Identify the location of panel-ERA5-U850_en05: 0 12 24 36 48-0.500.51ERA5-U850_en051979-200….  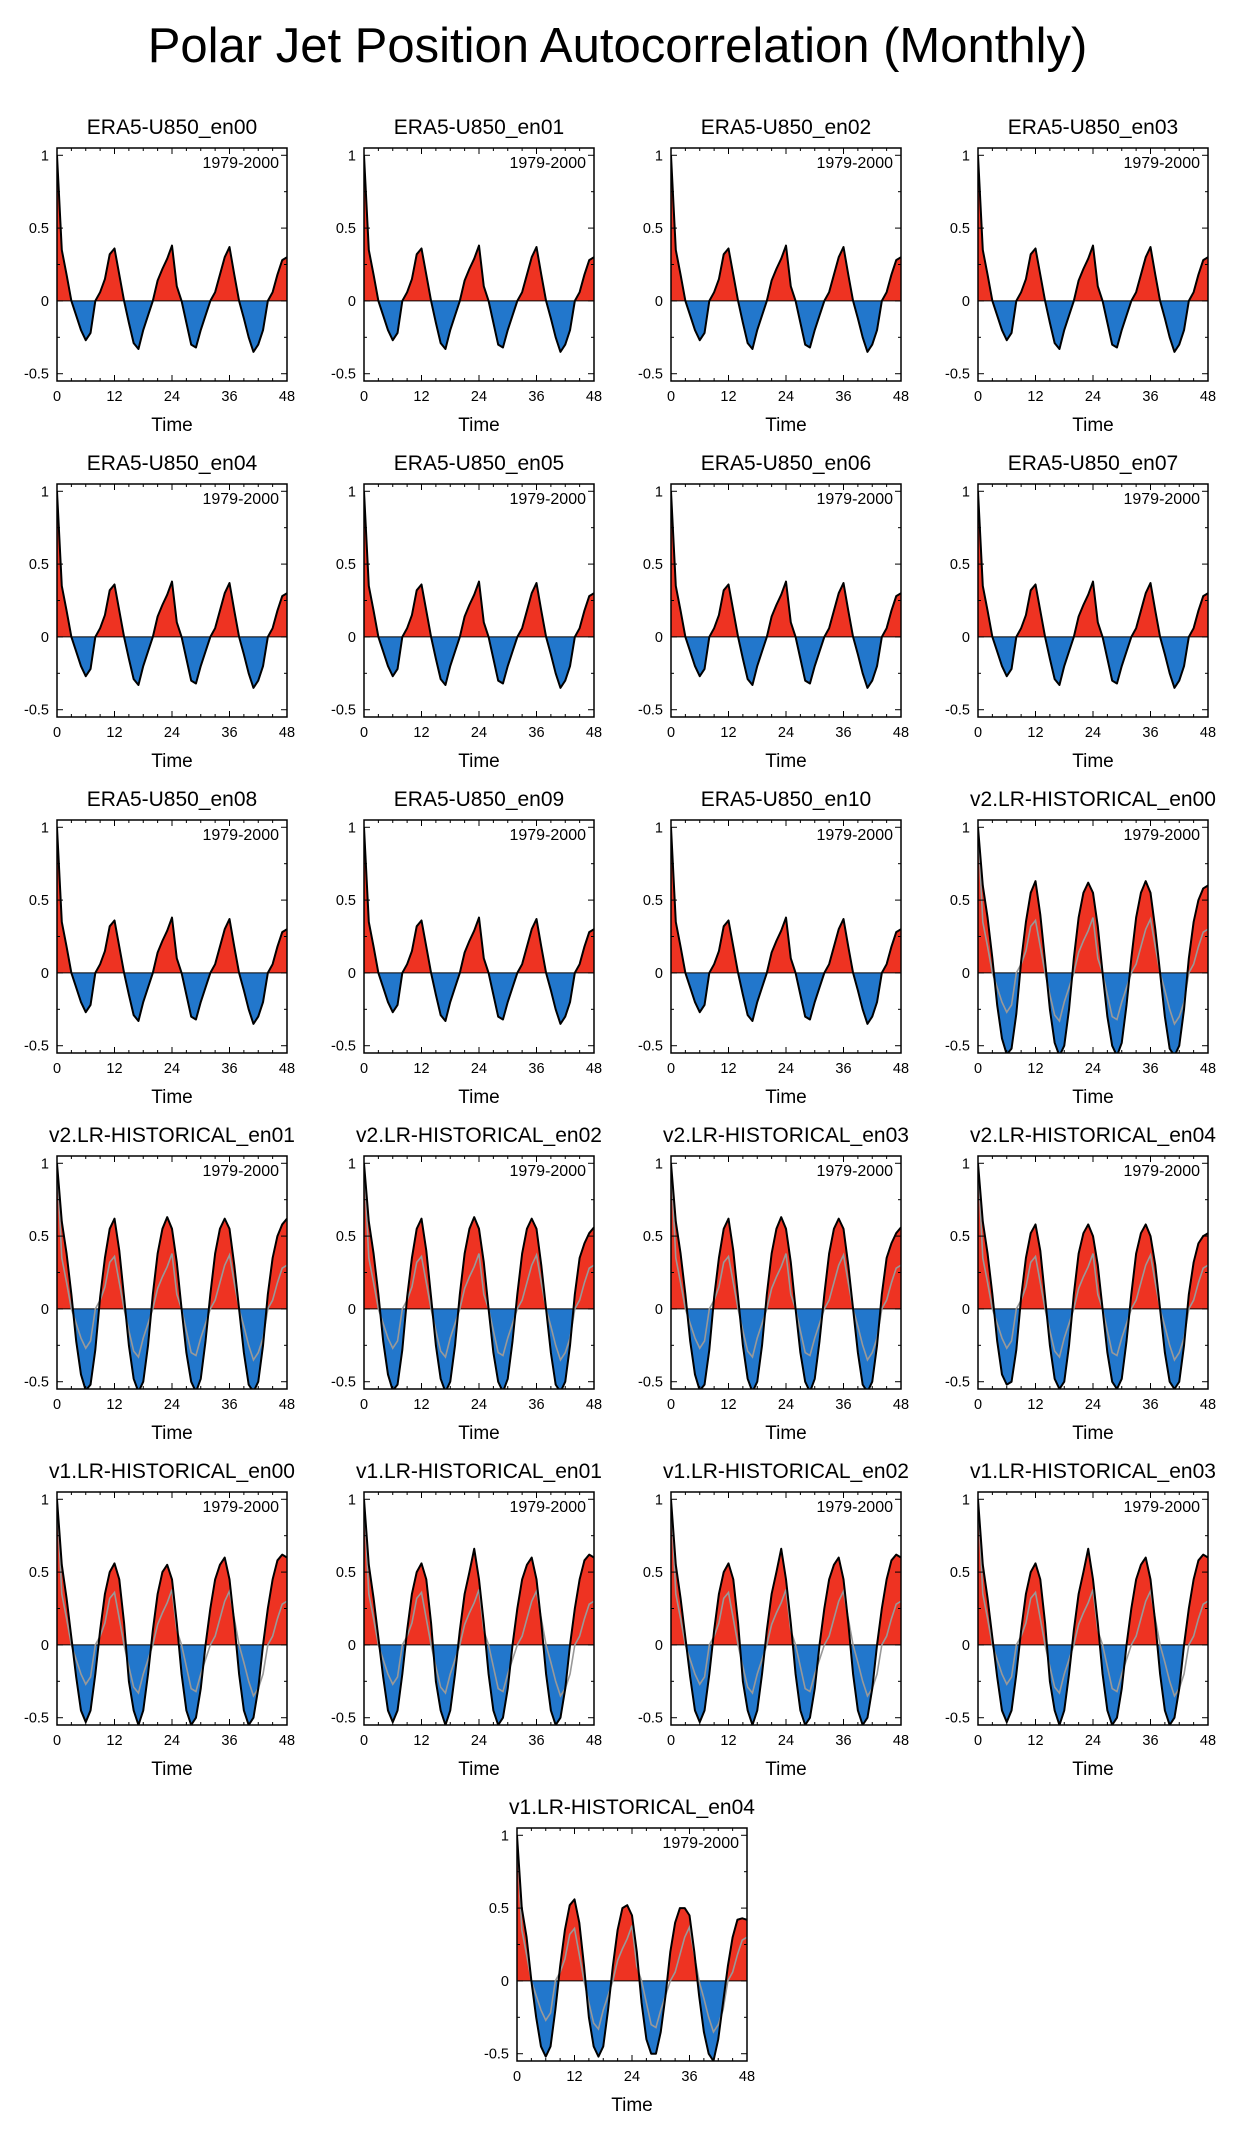
(466, 612).